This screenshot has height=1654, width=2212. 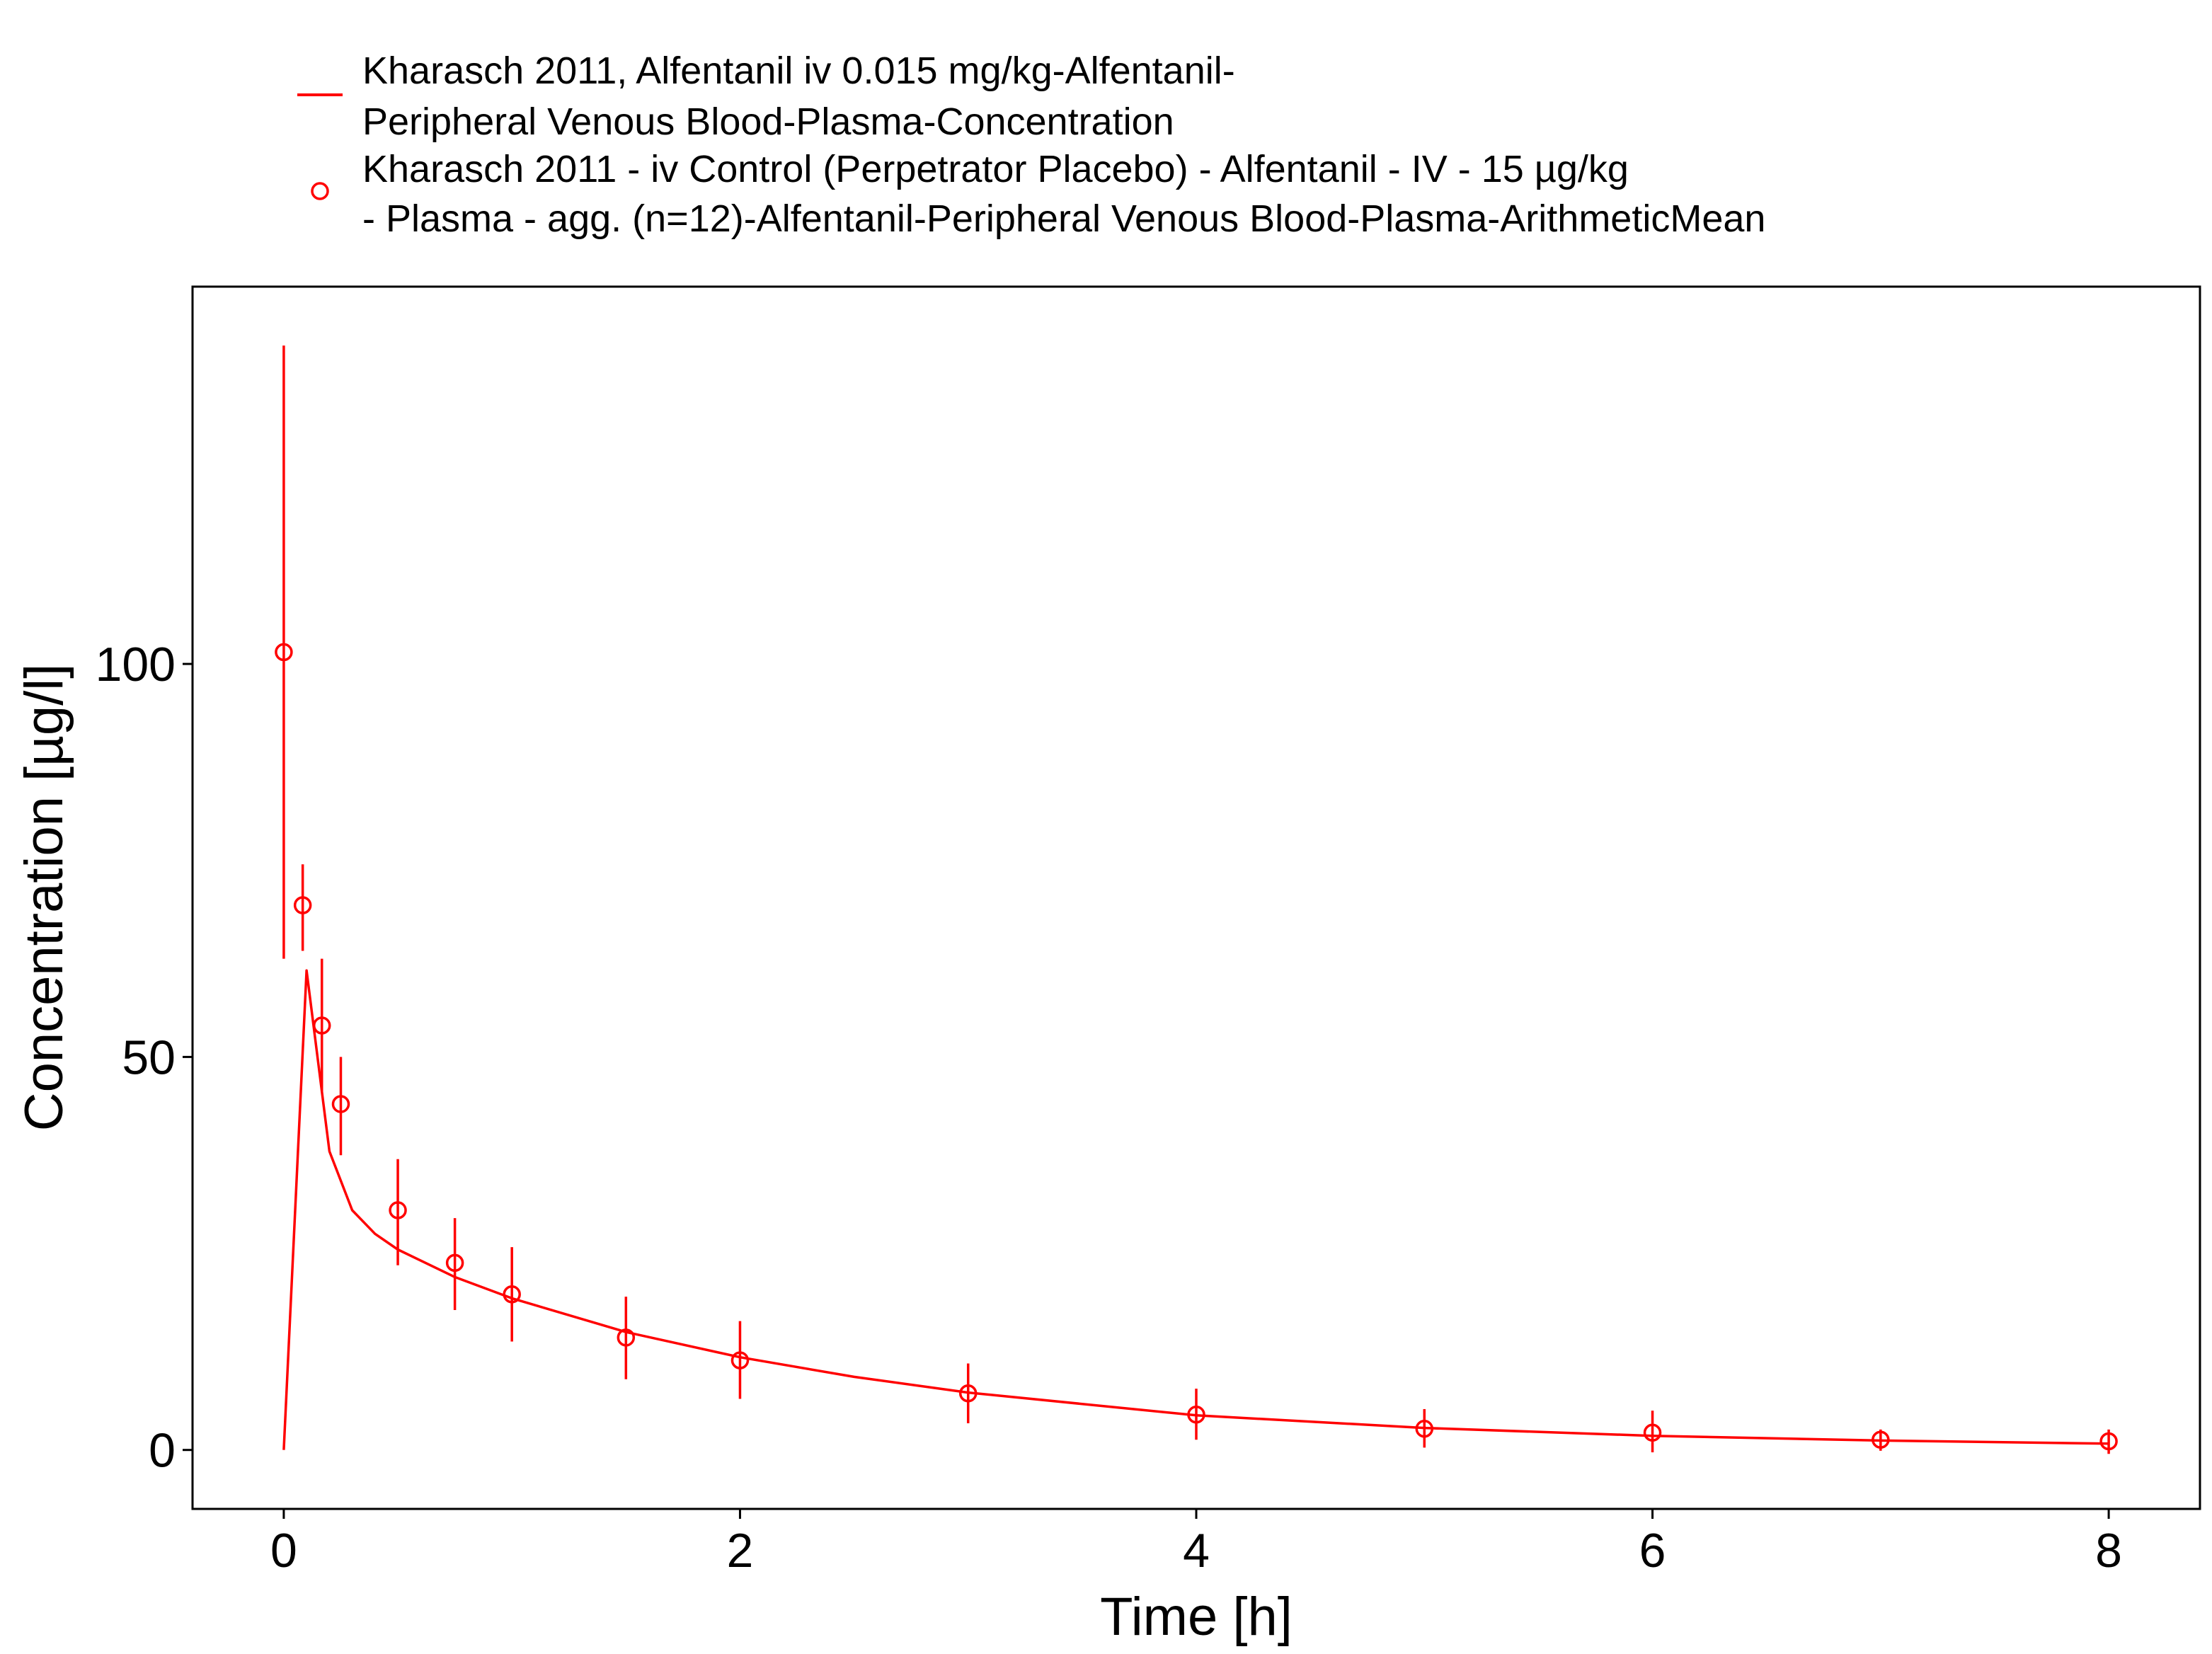 What do you see at coordinates (320, 191) in the screenshot?
I see `legend-swatch-point` at bounding box center [320, 191].